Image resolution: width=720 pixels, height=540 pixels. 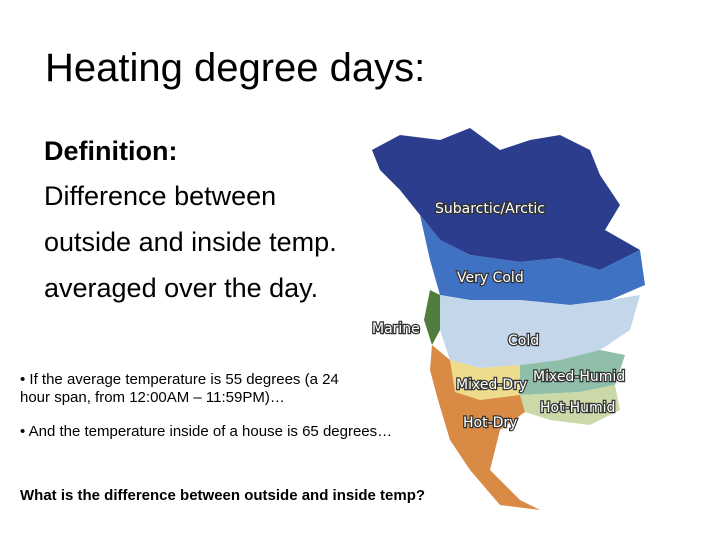 What do you see at coordinates (490, 209) in the screenshot?
I see `region-label: Subarctic/Arctic` at bounding box center [490, 209].